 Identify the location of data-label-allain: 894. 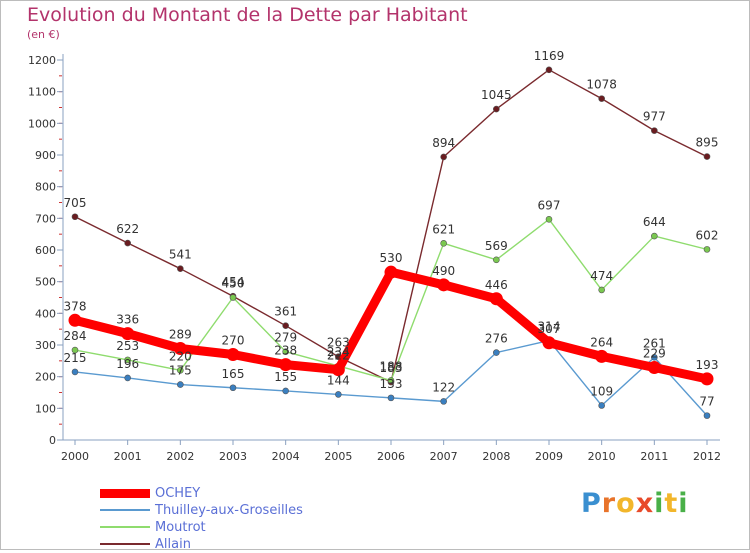
(443, 143).